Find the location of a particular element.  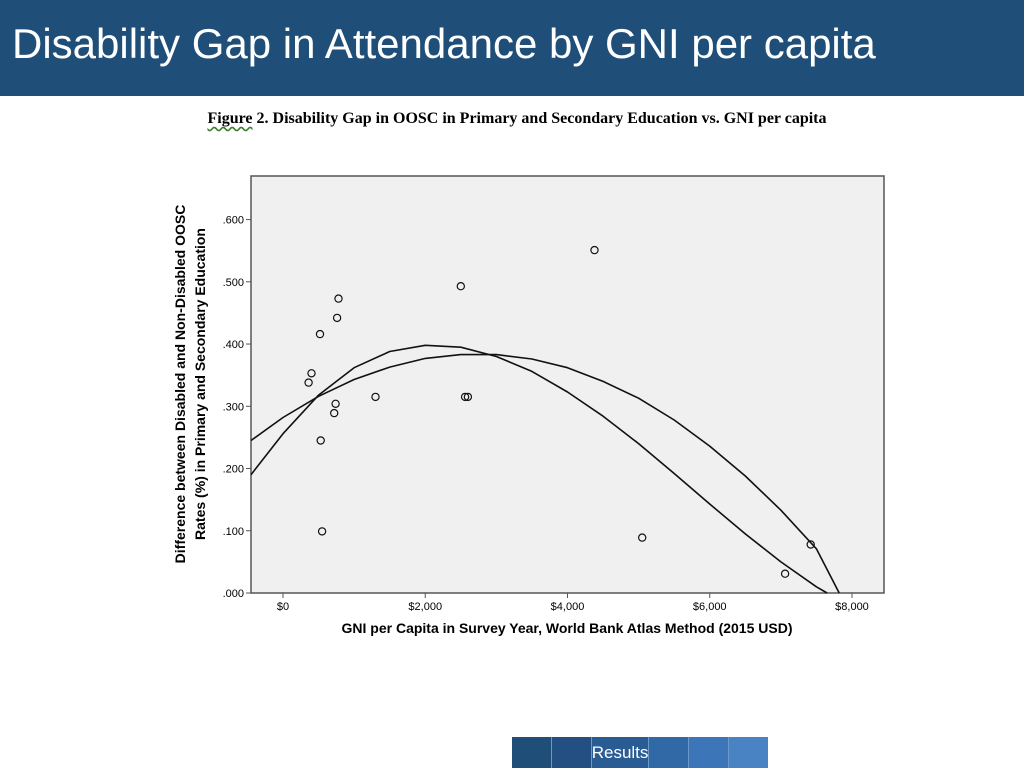

x-axis: $0 $2,000 $4,000 $6,000 $8,000 is located at coordinates (573, 603).